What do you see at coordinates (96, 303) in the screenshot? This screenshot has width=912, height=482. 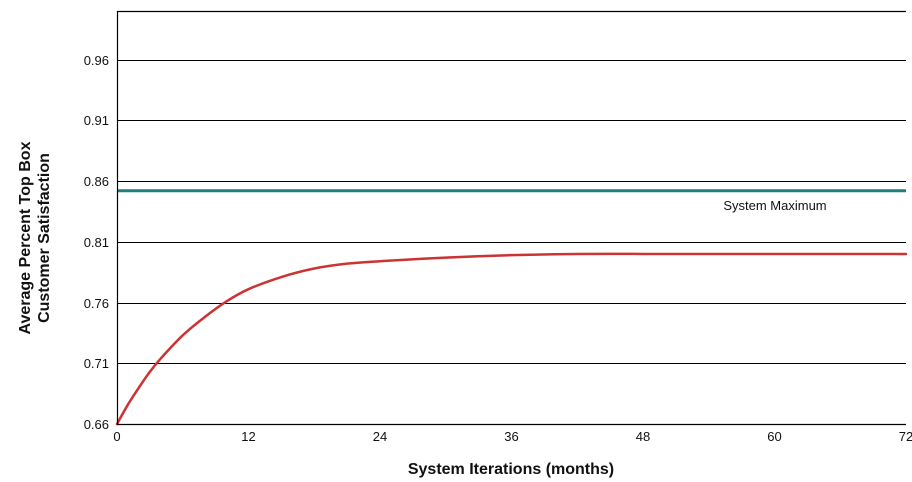 I see `y-tick-label: 0.76` at bounding box center [96, 303].